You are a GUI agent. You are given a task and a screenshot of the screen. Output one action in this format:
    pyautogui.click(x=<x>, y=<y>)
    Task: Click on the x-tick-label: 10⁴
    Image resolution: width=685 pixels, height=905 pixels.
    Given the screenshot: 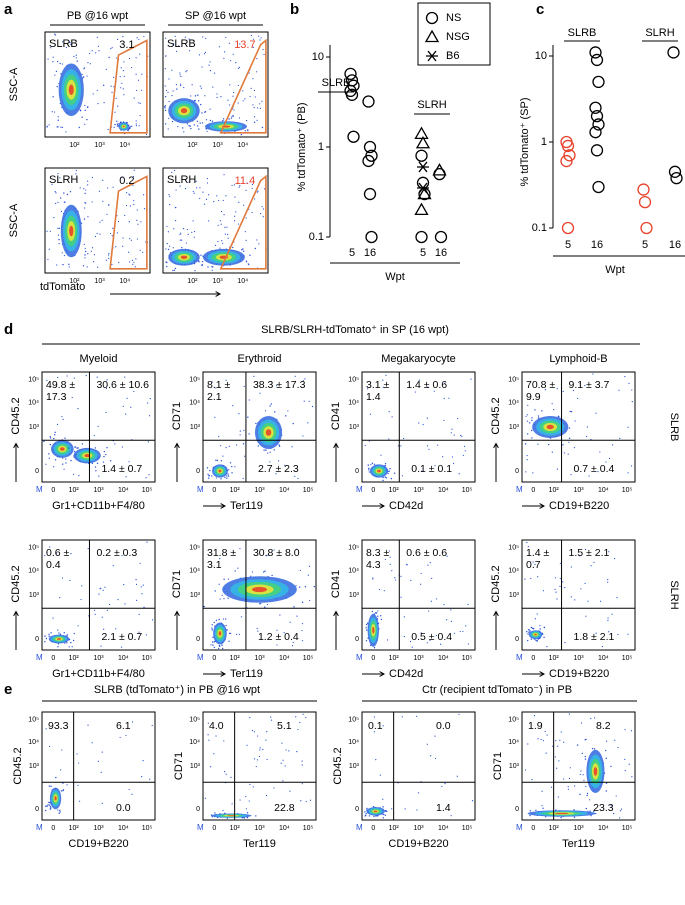 What is the action you would take?
    pyautogui.click(x=284, y=828)
    